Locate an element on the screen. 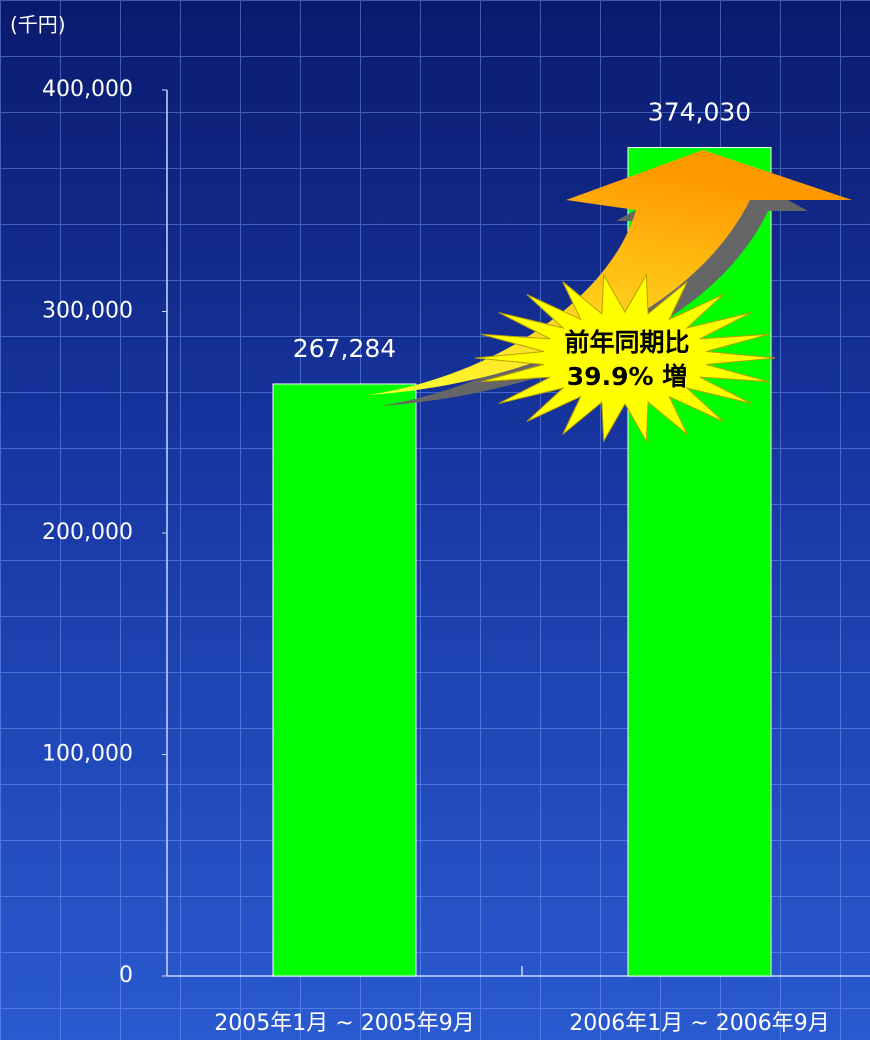 Image resolution: width=870 pixels, height=1040 pixels. y-axis-unit: (千円) is located at coordinates (38, 25).